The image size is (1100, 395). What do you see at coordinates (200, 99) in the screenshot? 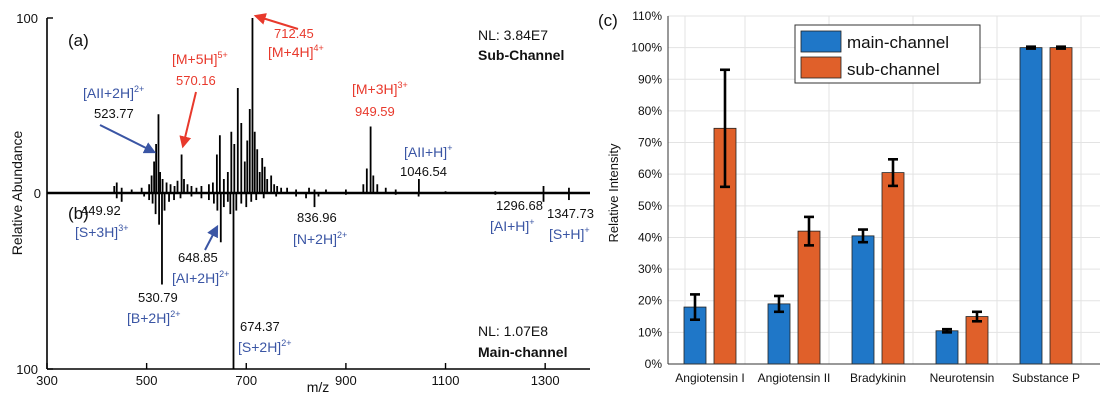
I see `annotation-m5h: [M+5H]5+ 570.16` at bounding box center [200, 99].